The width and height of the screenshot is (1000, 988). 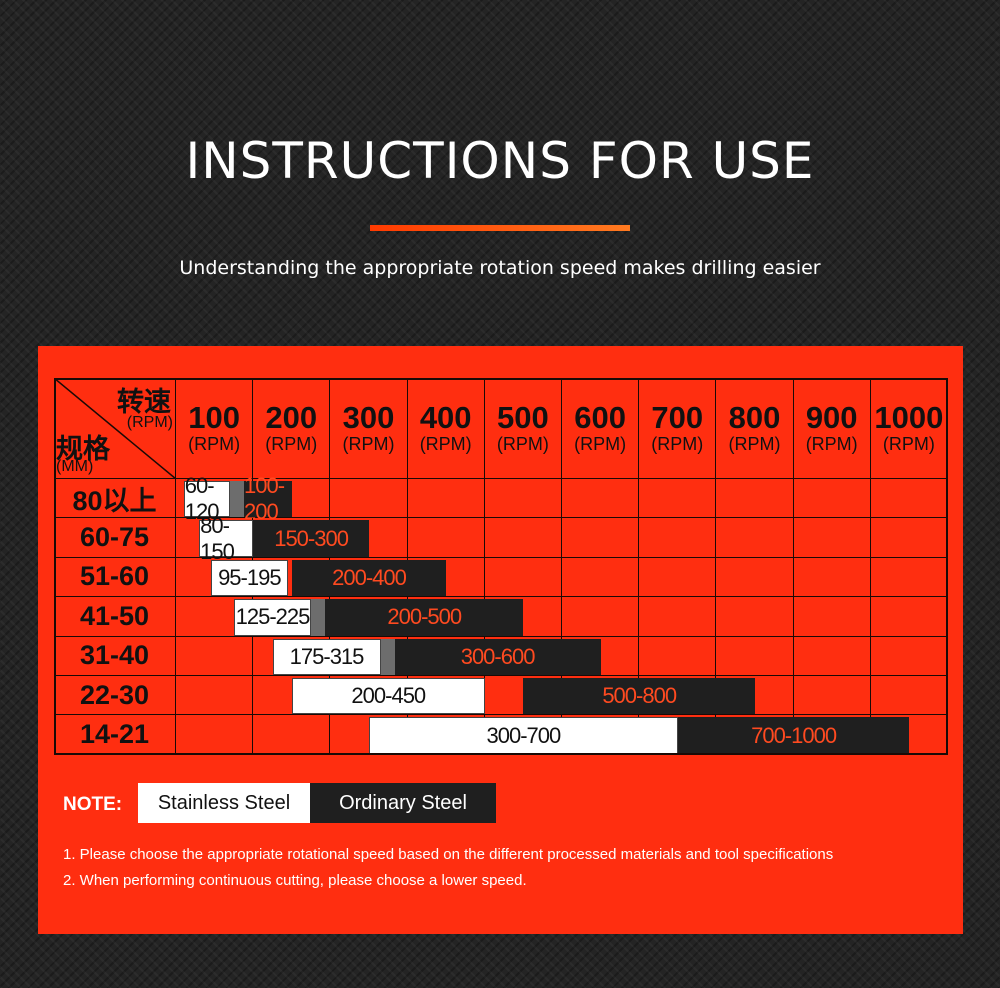 I want to click on stainless-steel-range-bar: 175-315, so click(x=326, y=656).